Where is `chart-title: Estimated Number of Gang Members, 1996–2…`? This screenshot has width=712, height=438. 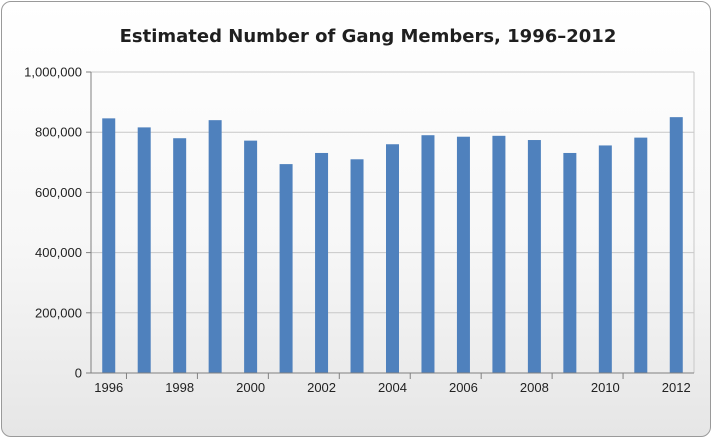 chart-title: Estimated Number of Gang Members, 1996–2… is located at coordinates (368, 36).